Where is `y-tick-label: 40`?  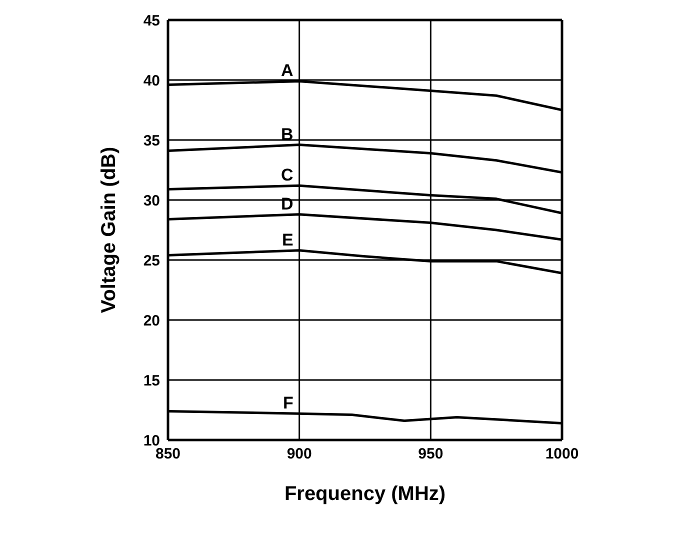
y-tick-label: 40 is located at coordinates (151, 81).